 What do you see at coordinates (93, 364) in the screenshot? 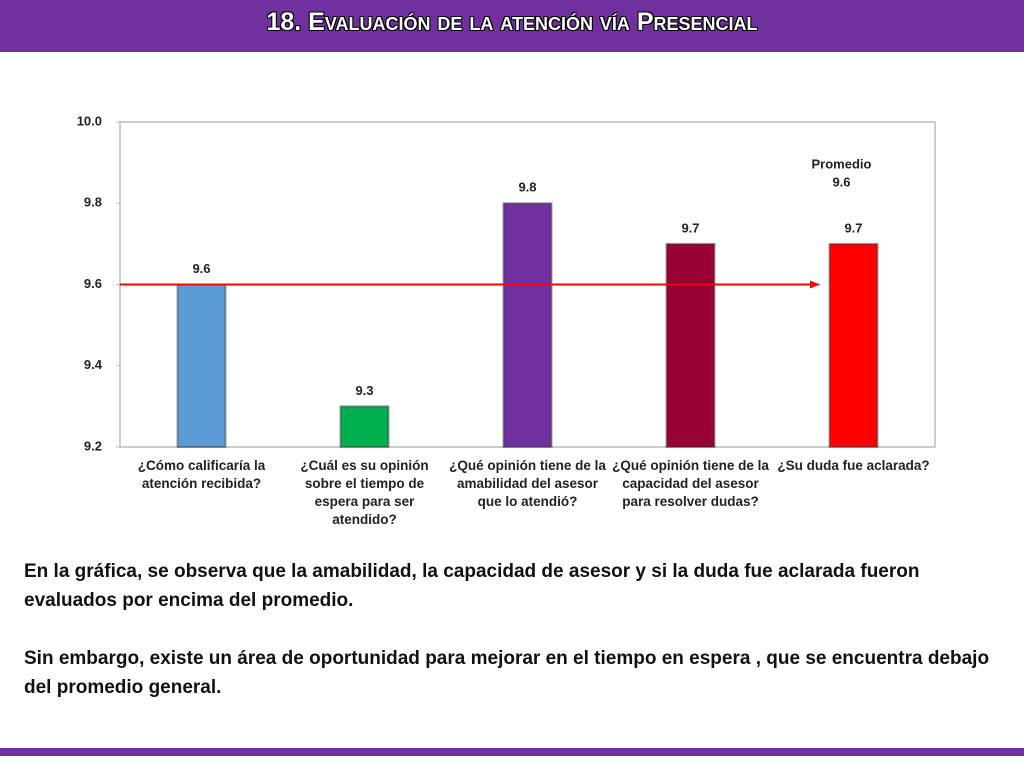
I see `y-tick-label: 9.4` at bounding box center [93, 364].